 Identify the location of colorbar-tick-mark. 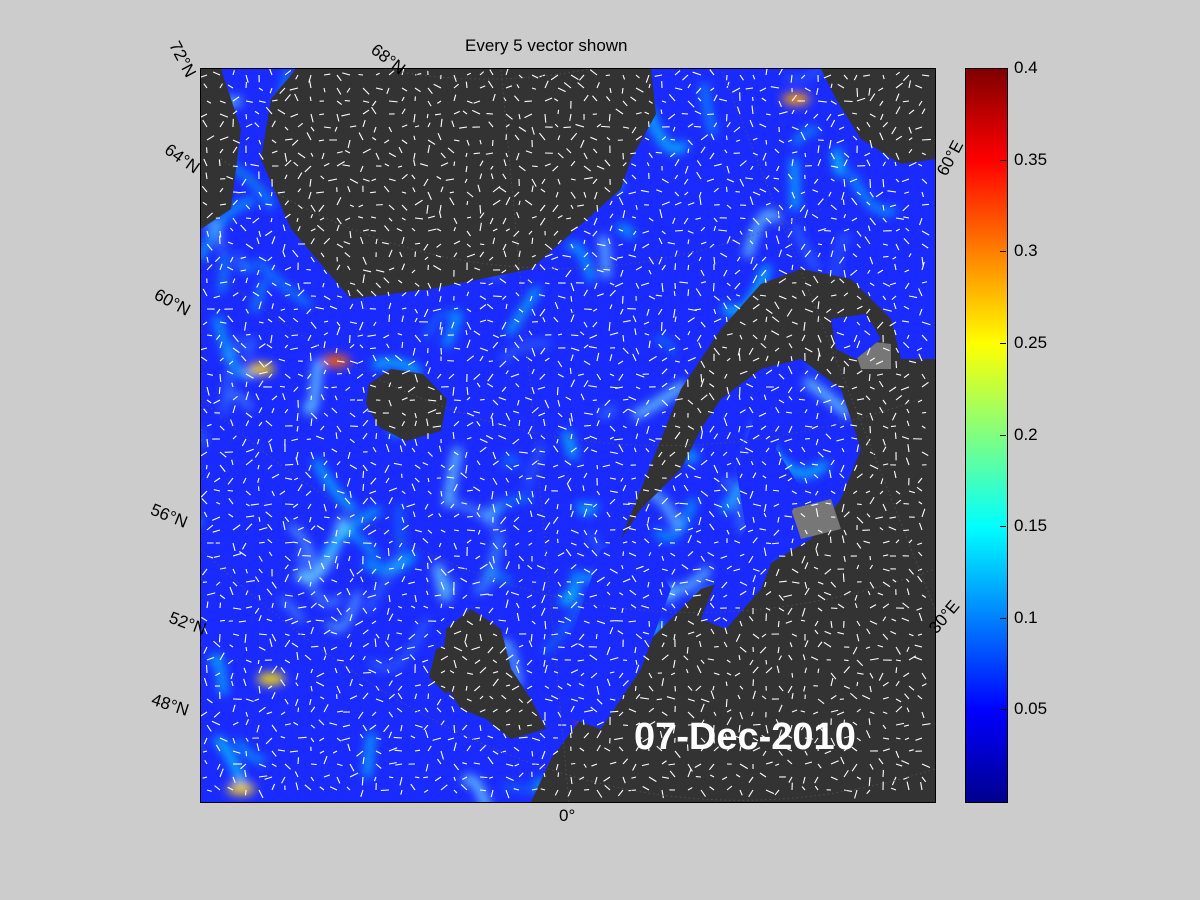
(1003, 343).